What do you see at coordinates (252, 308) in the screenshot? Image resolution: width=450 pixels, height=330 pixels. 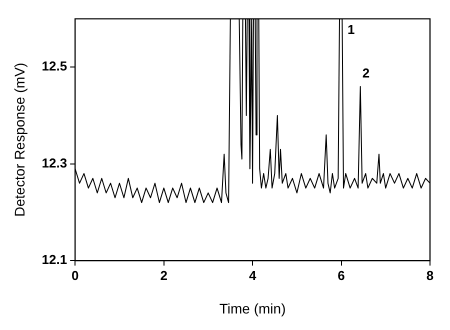 I see `x-axis-title: Time (min)` at bounding box center [252, 308].